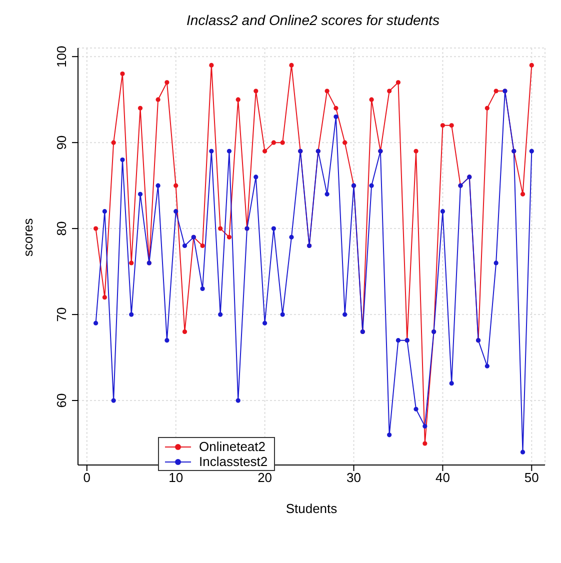 The height and width of the screenshot is (563, 561). I want to click on x-axis-title: Students, so click(312, 508).